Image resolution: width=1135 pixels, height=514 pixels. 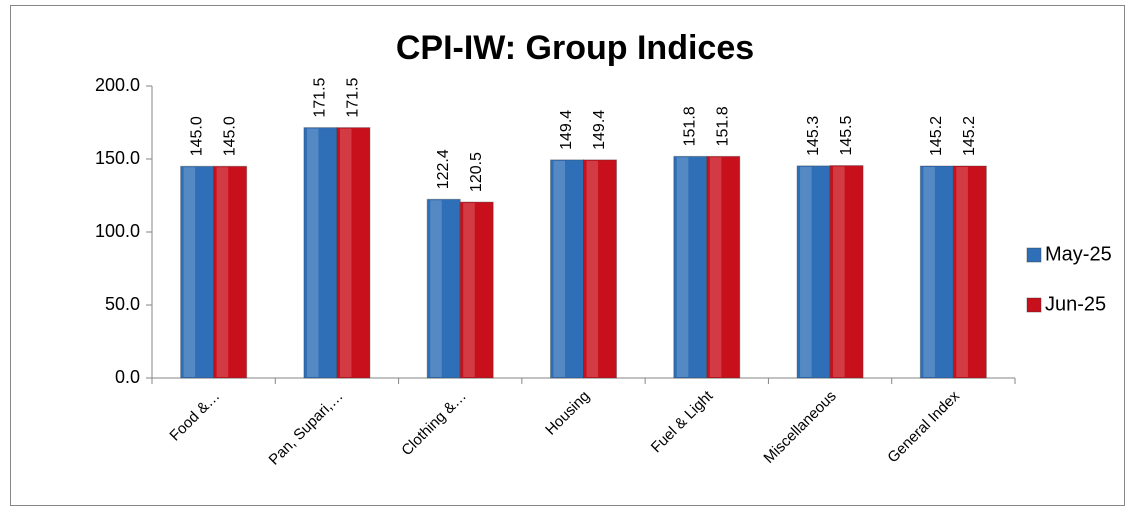 I want to click on legend-label: Jun-25, so click(x=1075, y=304).